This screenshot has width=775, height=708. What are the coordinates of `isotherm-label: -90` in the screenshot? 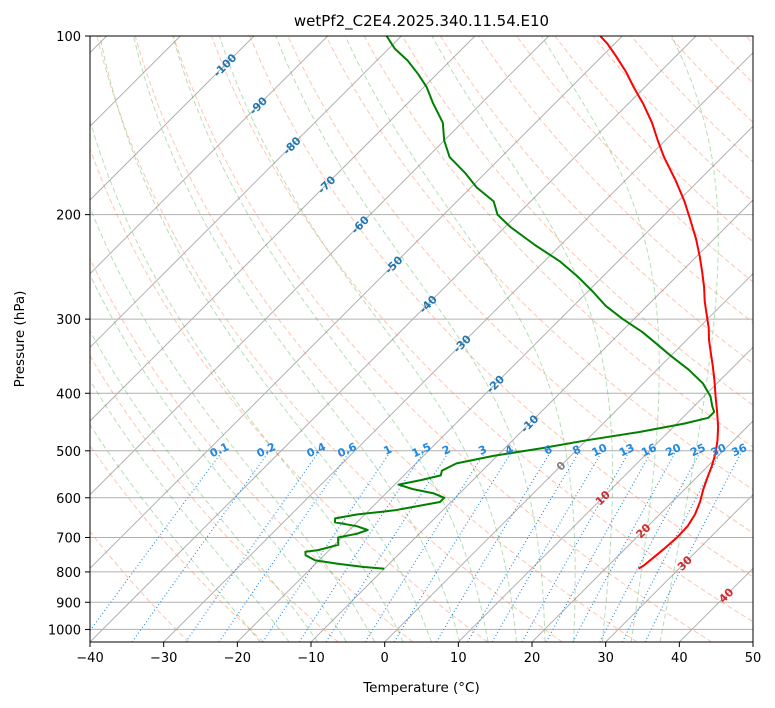 It's located at (258, 105).